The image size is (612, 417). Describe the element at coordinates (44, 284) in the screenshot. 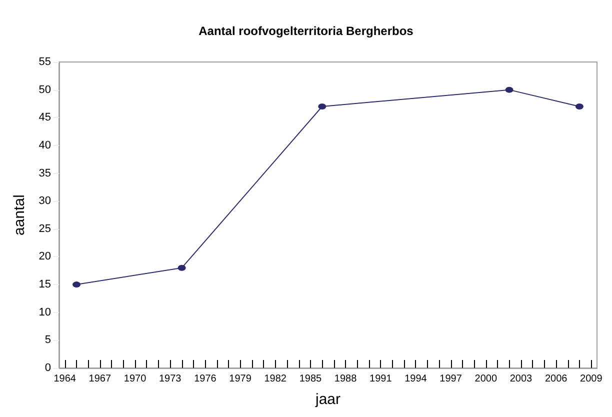

I see `y-tick-label: 15` at that location.